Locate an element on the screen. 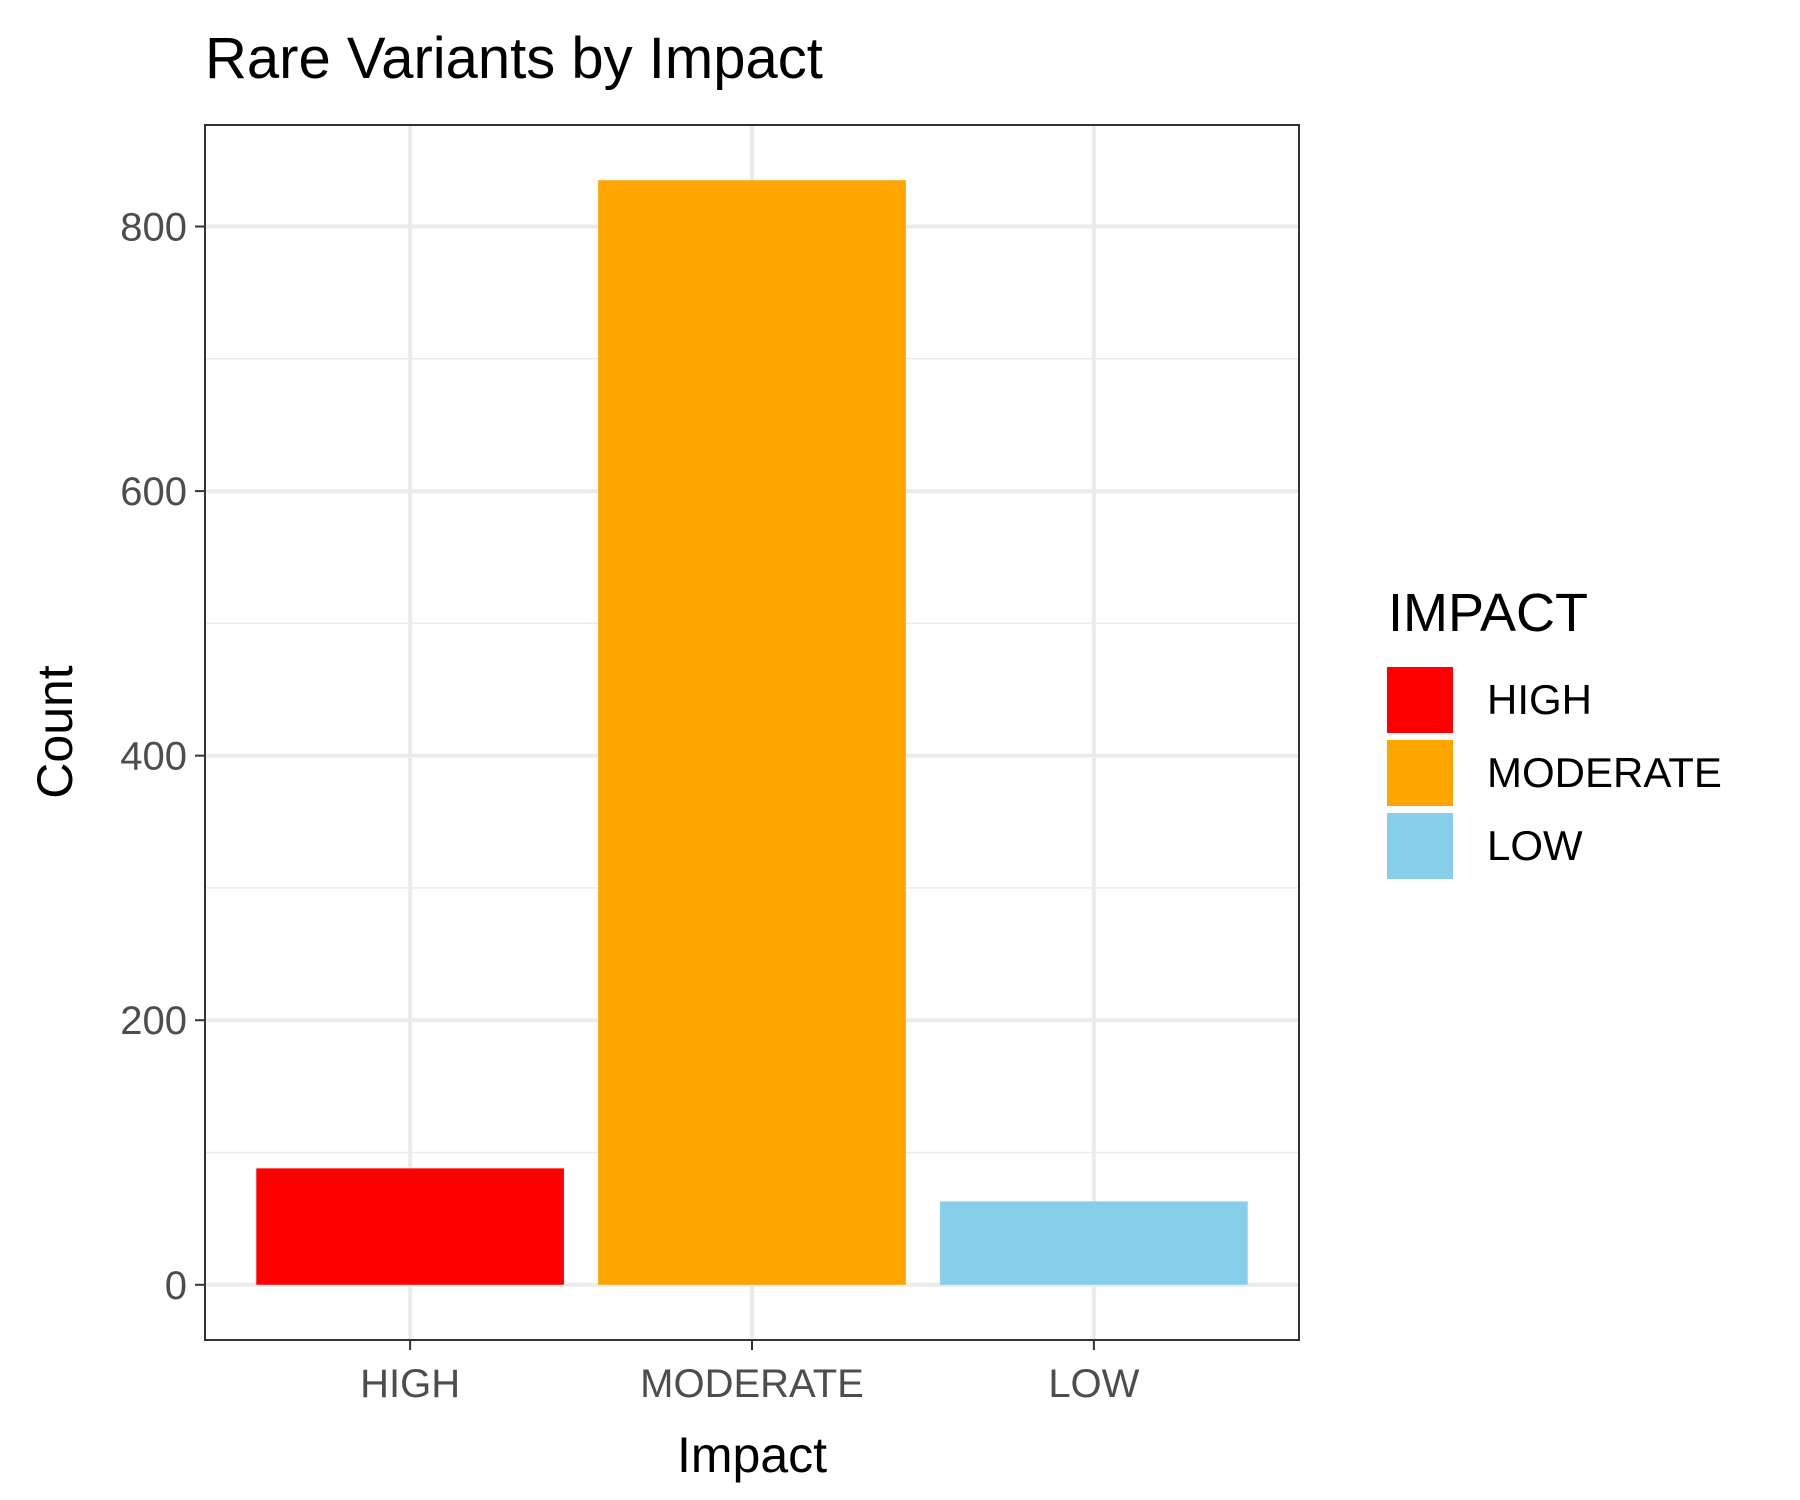  y-axis: 0 200 400 600 800 is located at coordinates (162, 757).